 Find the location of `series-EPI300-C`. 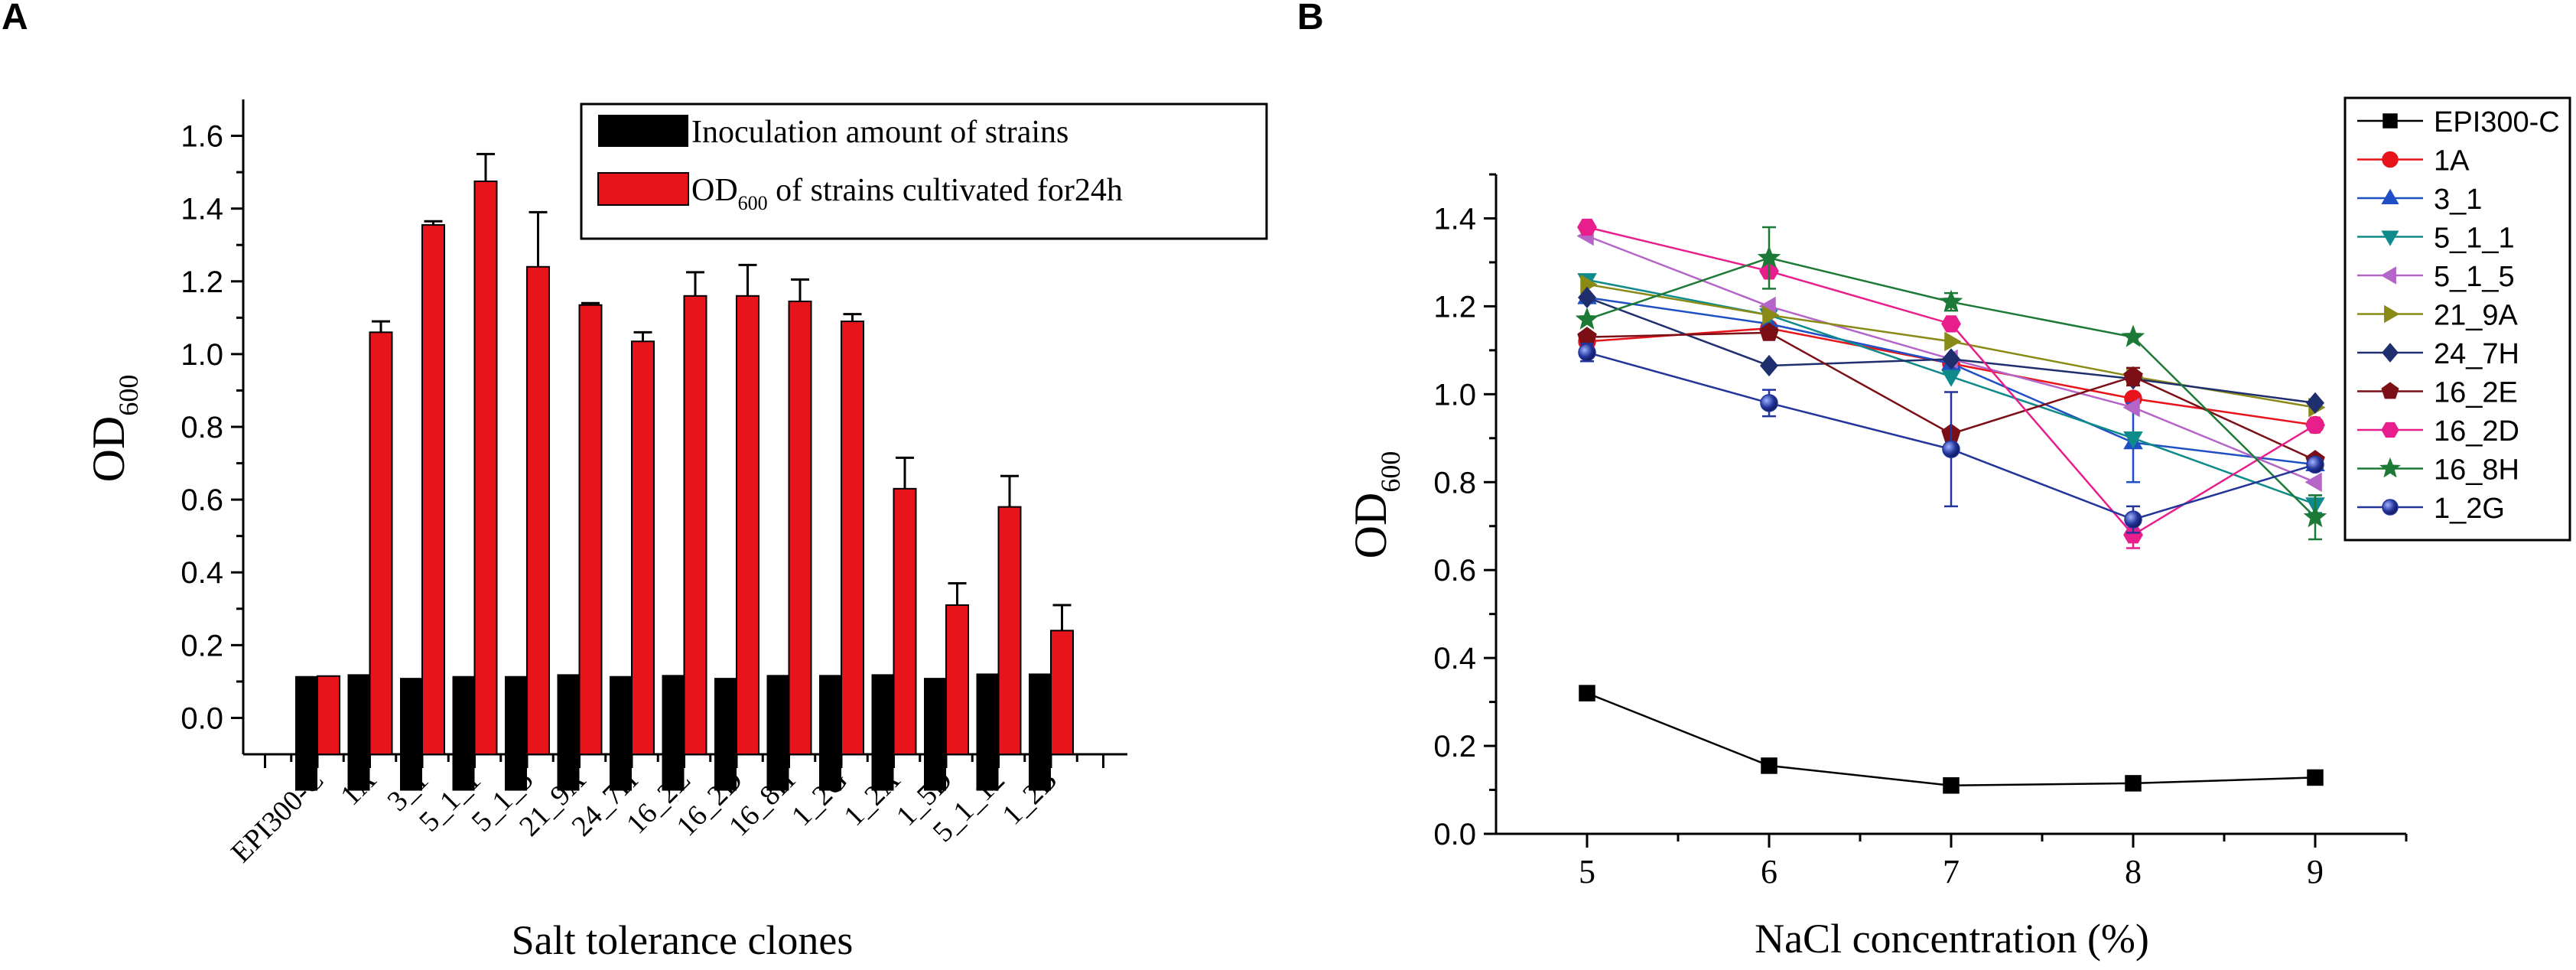

series-EPI300-C is located at coordinates (1951, 739).